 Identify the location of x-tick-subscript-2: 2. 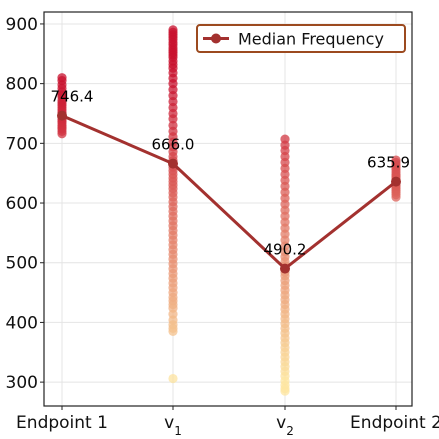
(290, 431).